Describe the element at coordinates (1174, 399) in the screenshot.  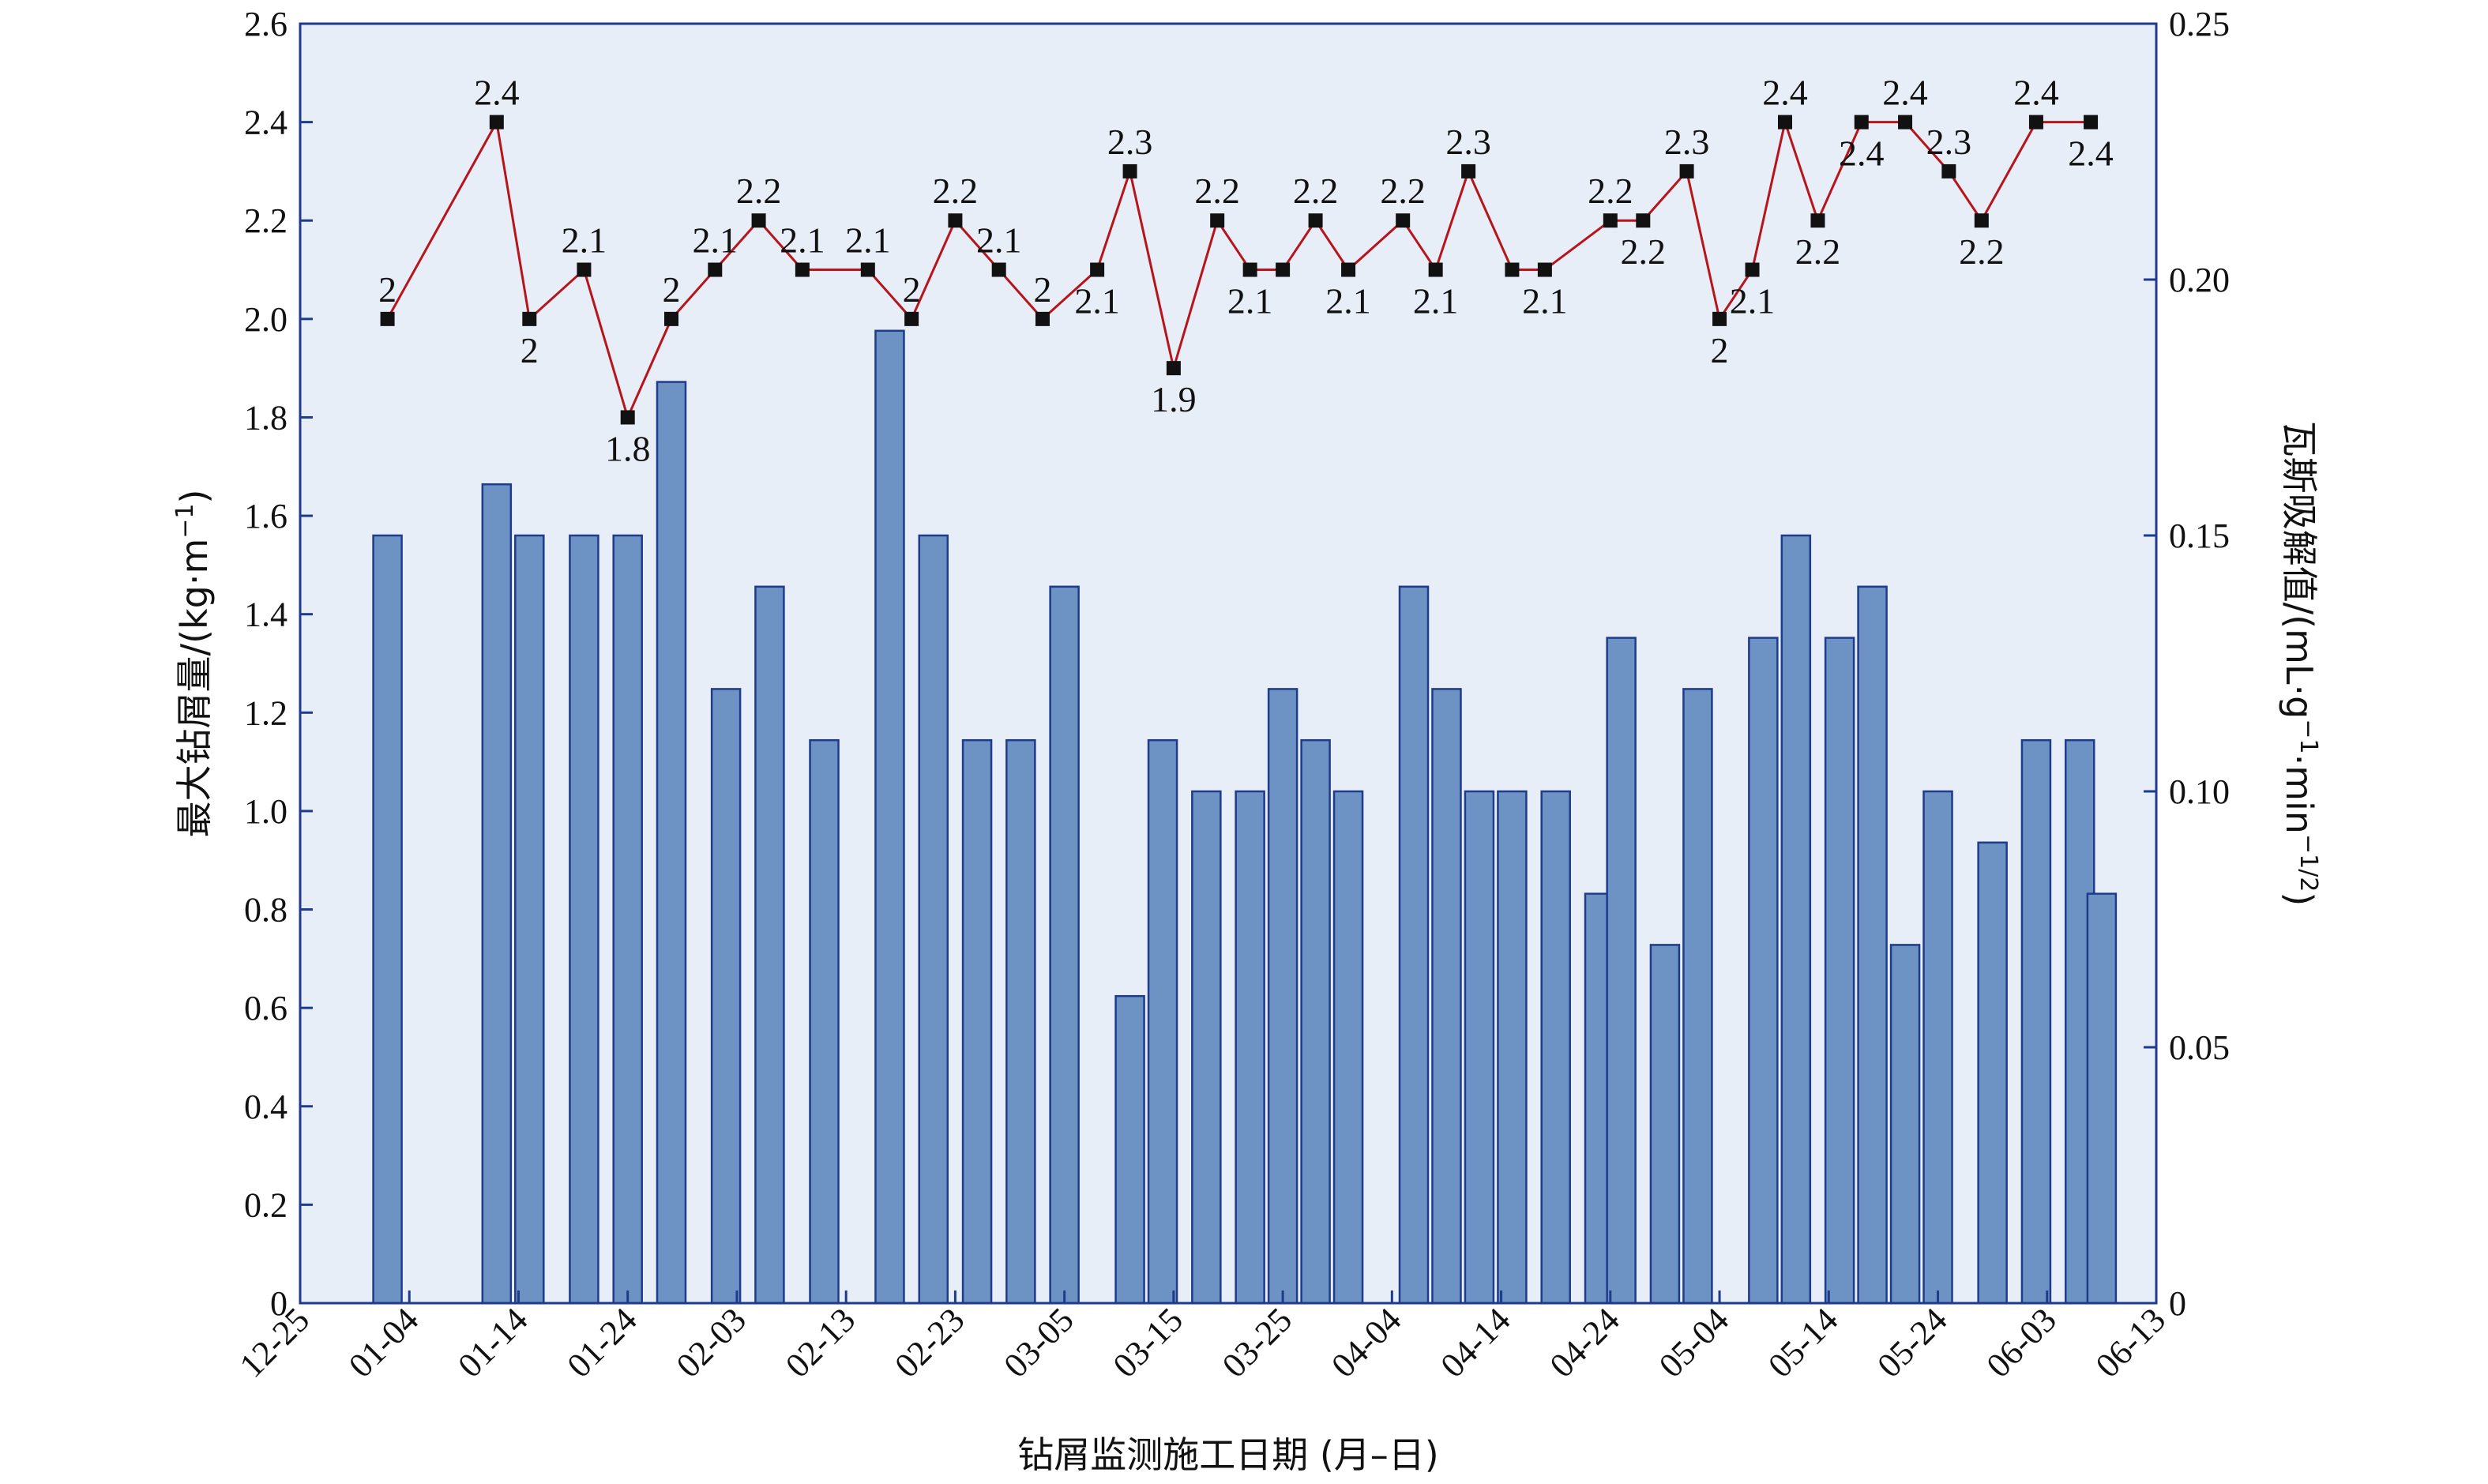
I see `line-data-label: 1.9` at that location.